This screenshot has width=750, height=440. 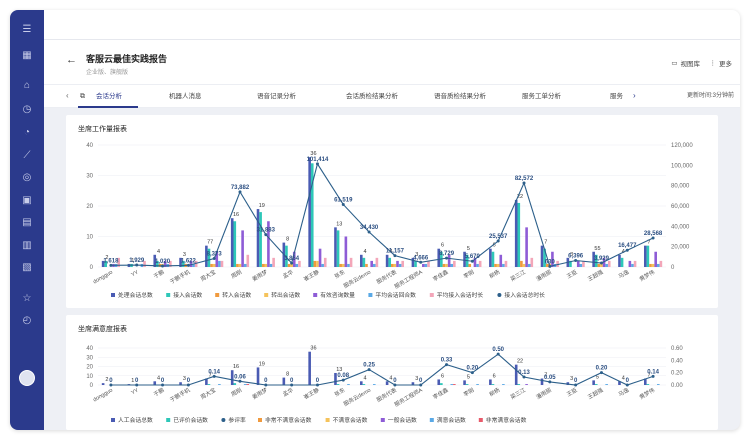 What do you see at coordinates (340, 392) in the screenshot?
I see `x-tick-label: 张东` at bounding box center [340, 392].